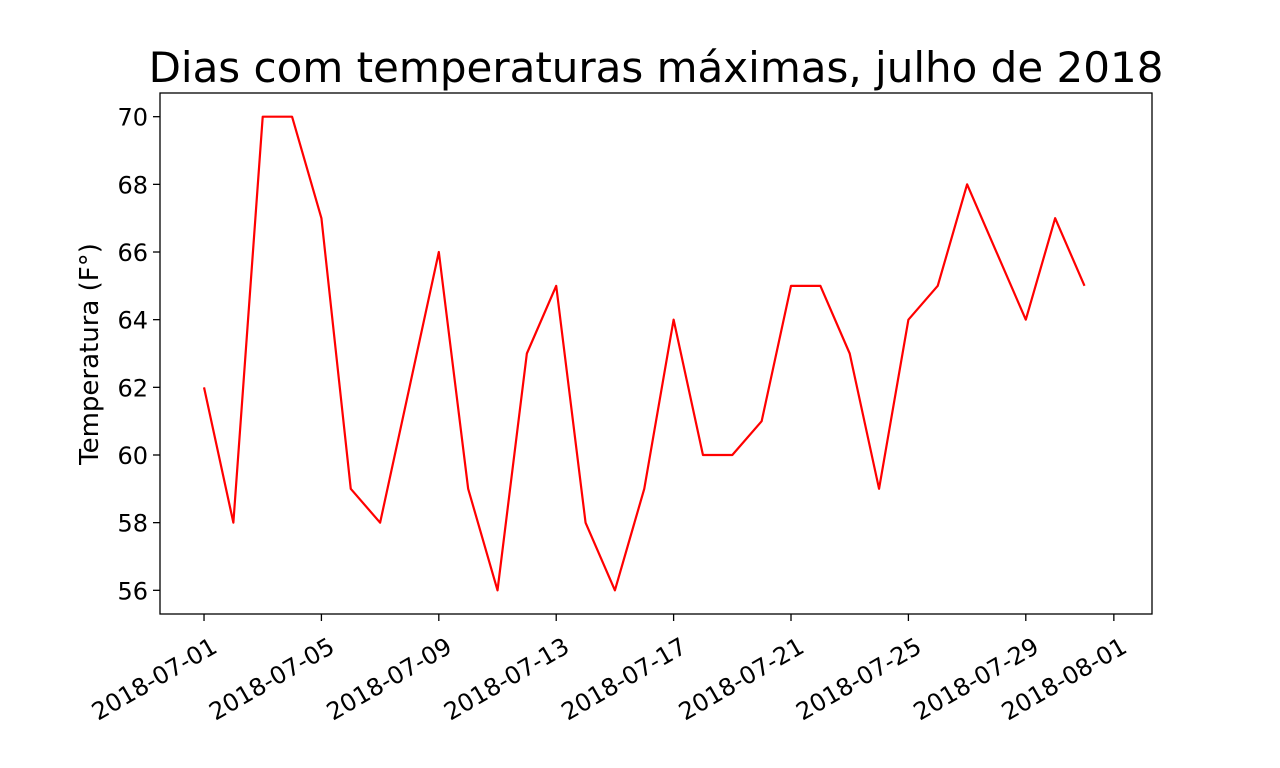  What do you see at coordinates (132, 388) in the screenshot?
I see `y-tick-label: 62` at bounding box center [132, 388].